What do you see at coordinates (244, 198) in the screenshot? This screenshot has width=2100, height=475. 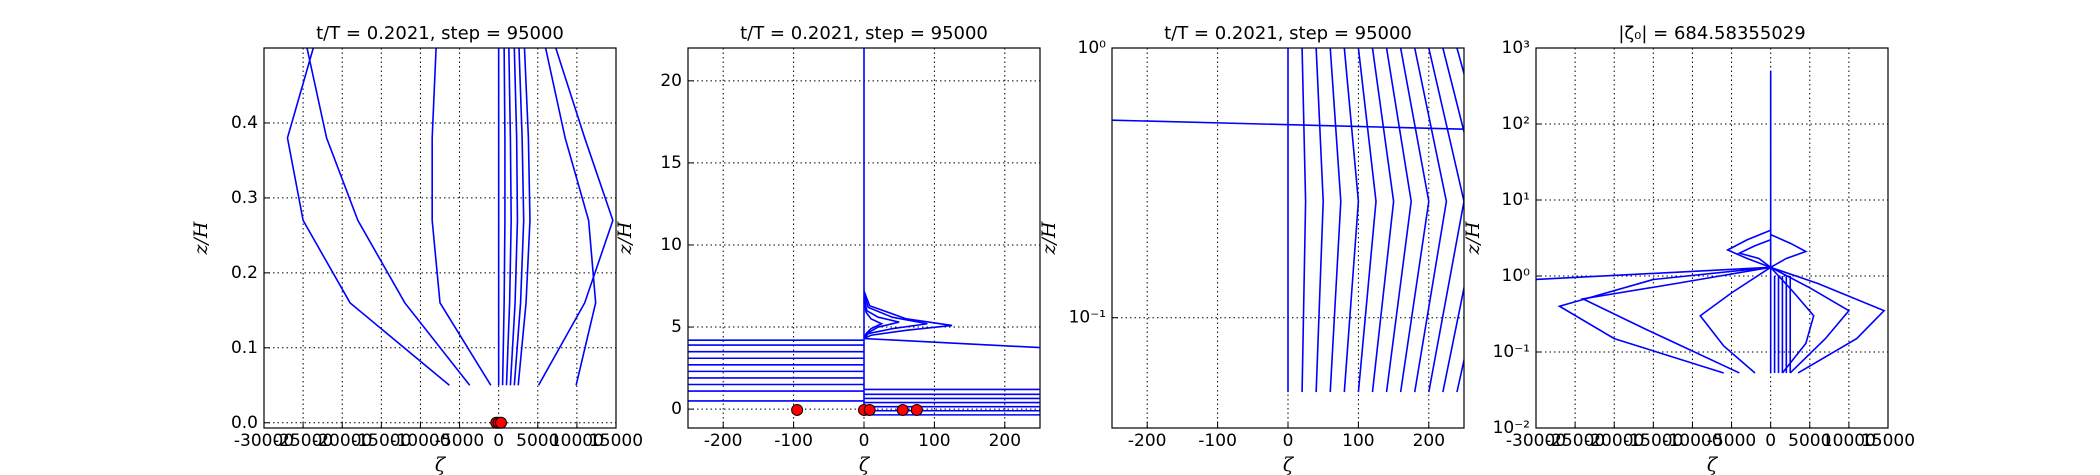 I see `y-tick-label: 0.3` at bounding box center [244, 198].